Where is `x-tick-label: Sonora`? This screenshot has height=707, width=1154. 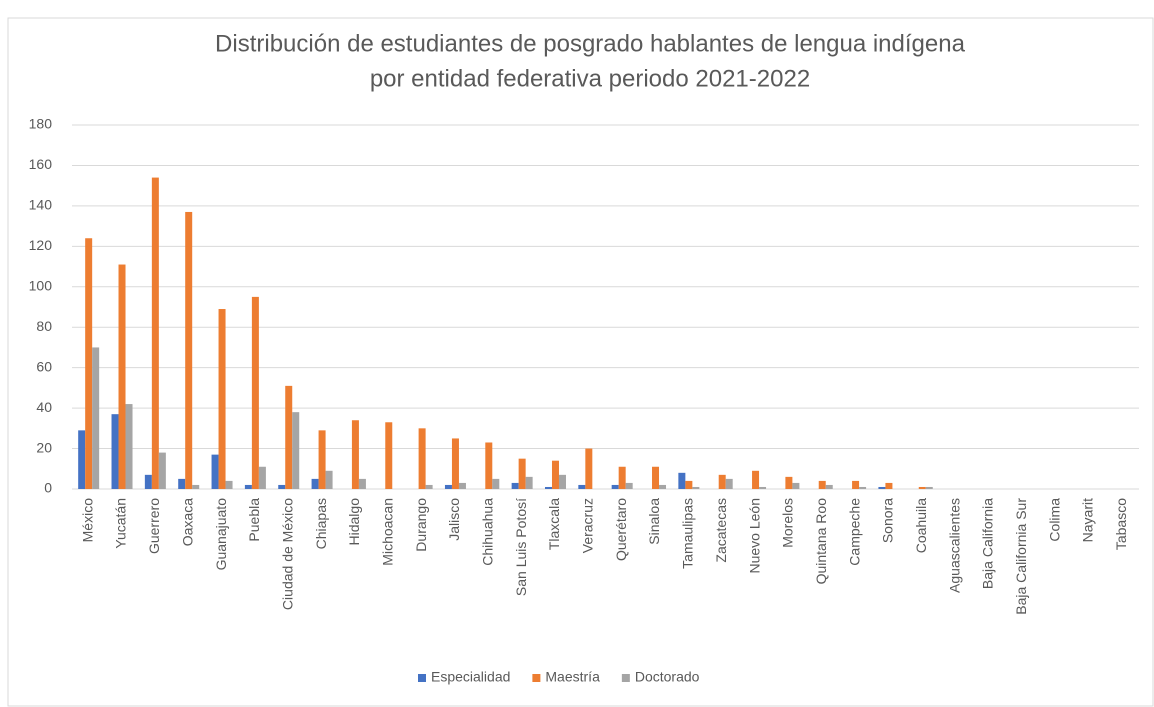
x-tick-label: Sonora is located at coordinates (888, 520).